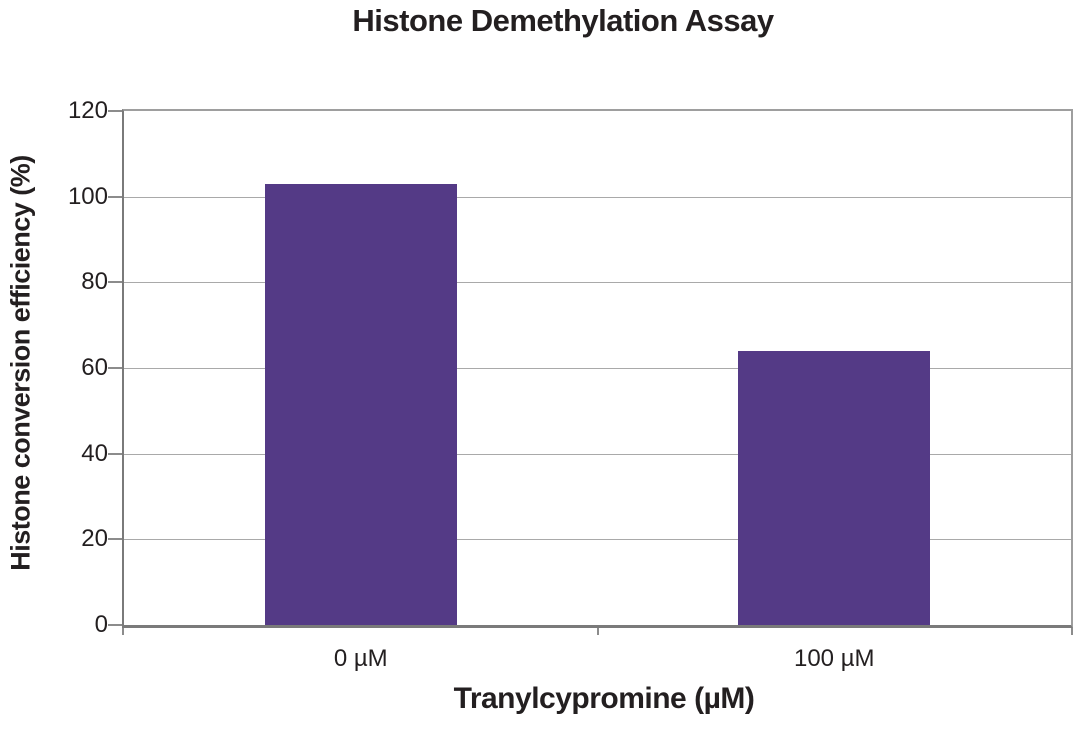 Image resolution: width=1080 pixels, height=731 pixels. Describe the element at coordinates (101, 624) in the screenshot. I see `y-tick-label-0: 0` at that location.